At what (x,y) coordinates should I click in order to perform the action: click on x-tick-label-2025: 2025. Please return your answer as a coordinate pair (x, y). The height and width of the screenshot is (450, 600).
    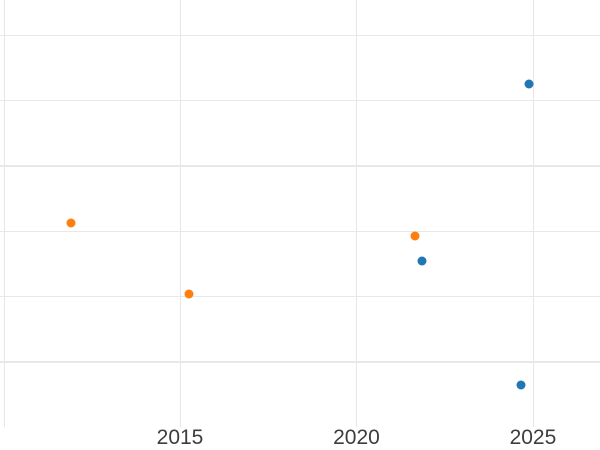
    Looking at the image, I should click on (533, 437).